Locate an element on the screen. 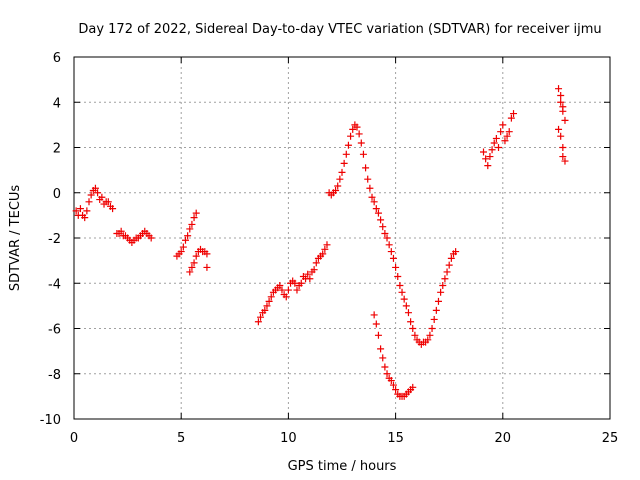 The width and height of the screenshot is (640, 480). x-tick-label: 15 is located at coordinates (395, 438).